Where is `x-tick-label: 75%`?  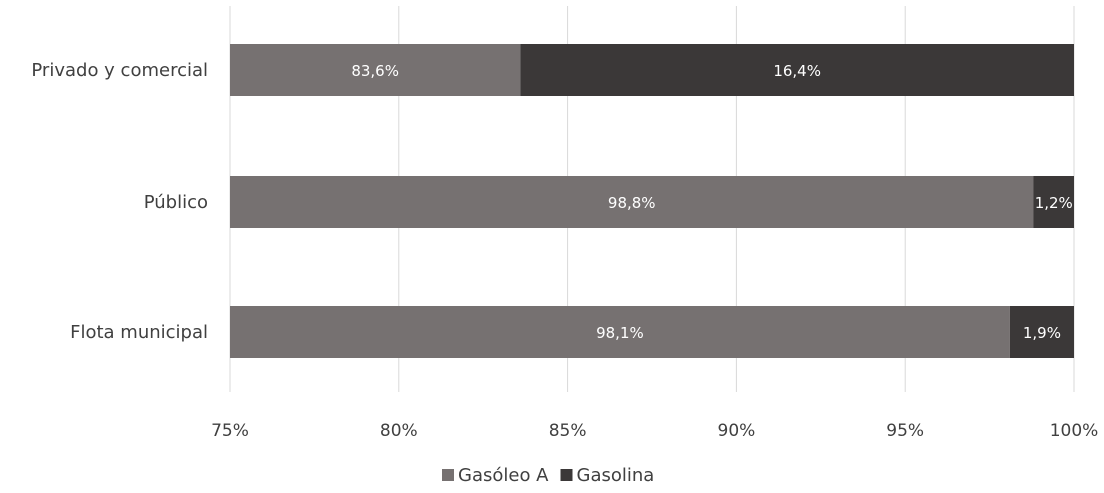
x-tick-label: 75% is located at coordinates (230, 431).